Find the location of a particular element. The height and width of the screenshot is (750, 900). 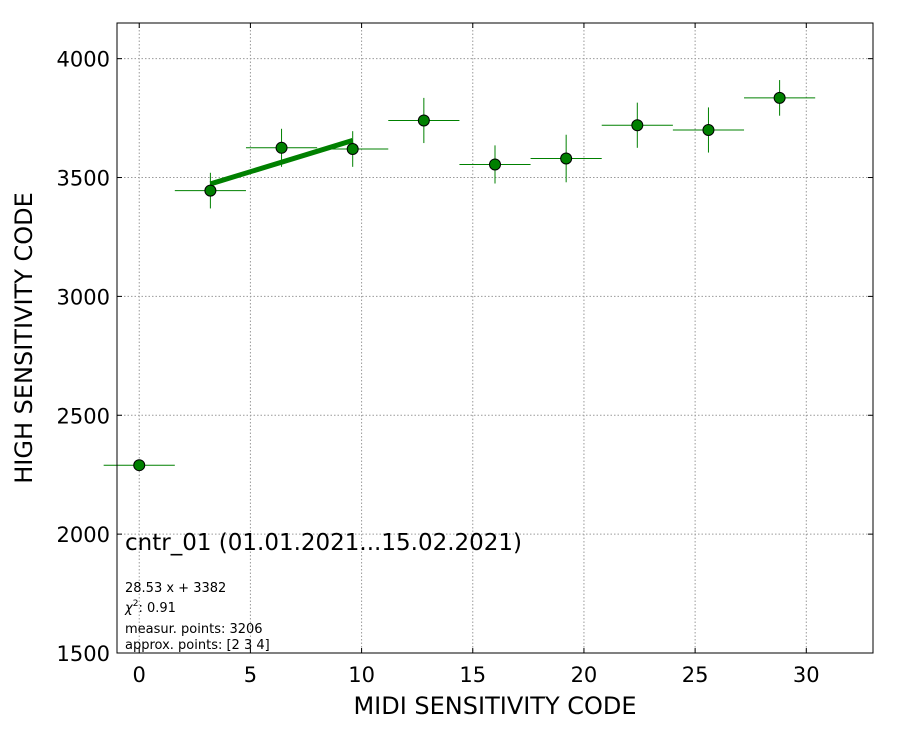

chart-title: cntr_01 (01.01.2021...15.02.2021) is located at coordinates (323, 543).